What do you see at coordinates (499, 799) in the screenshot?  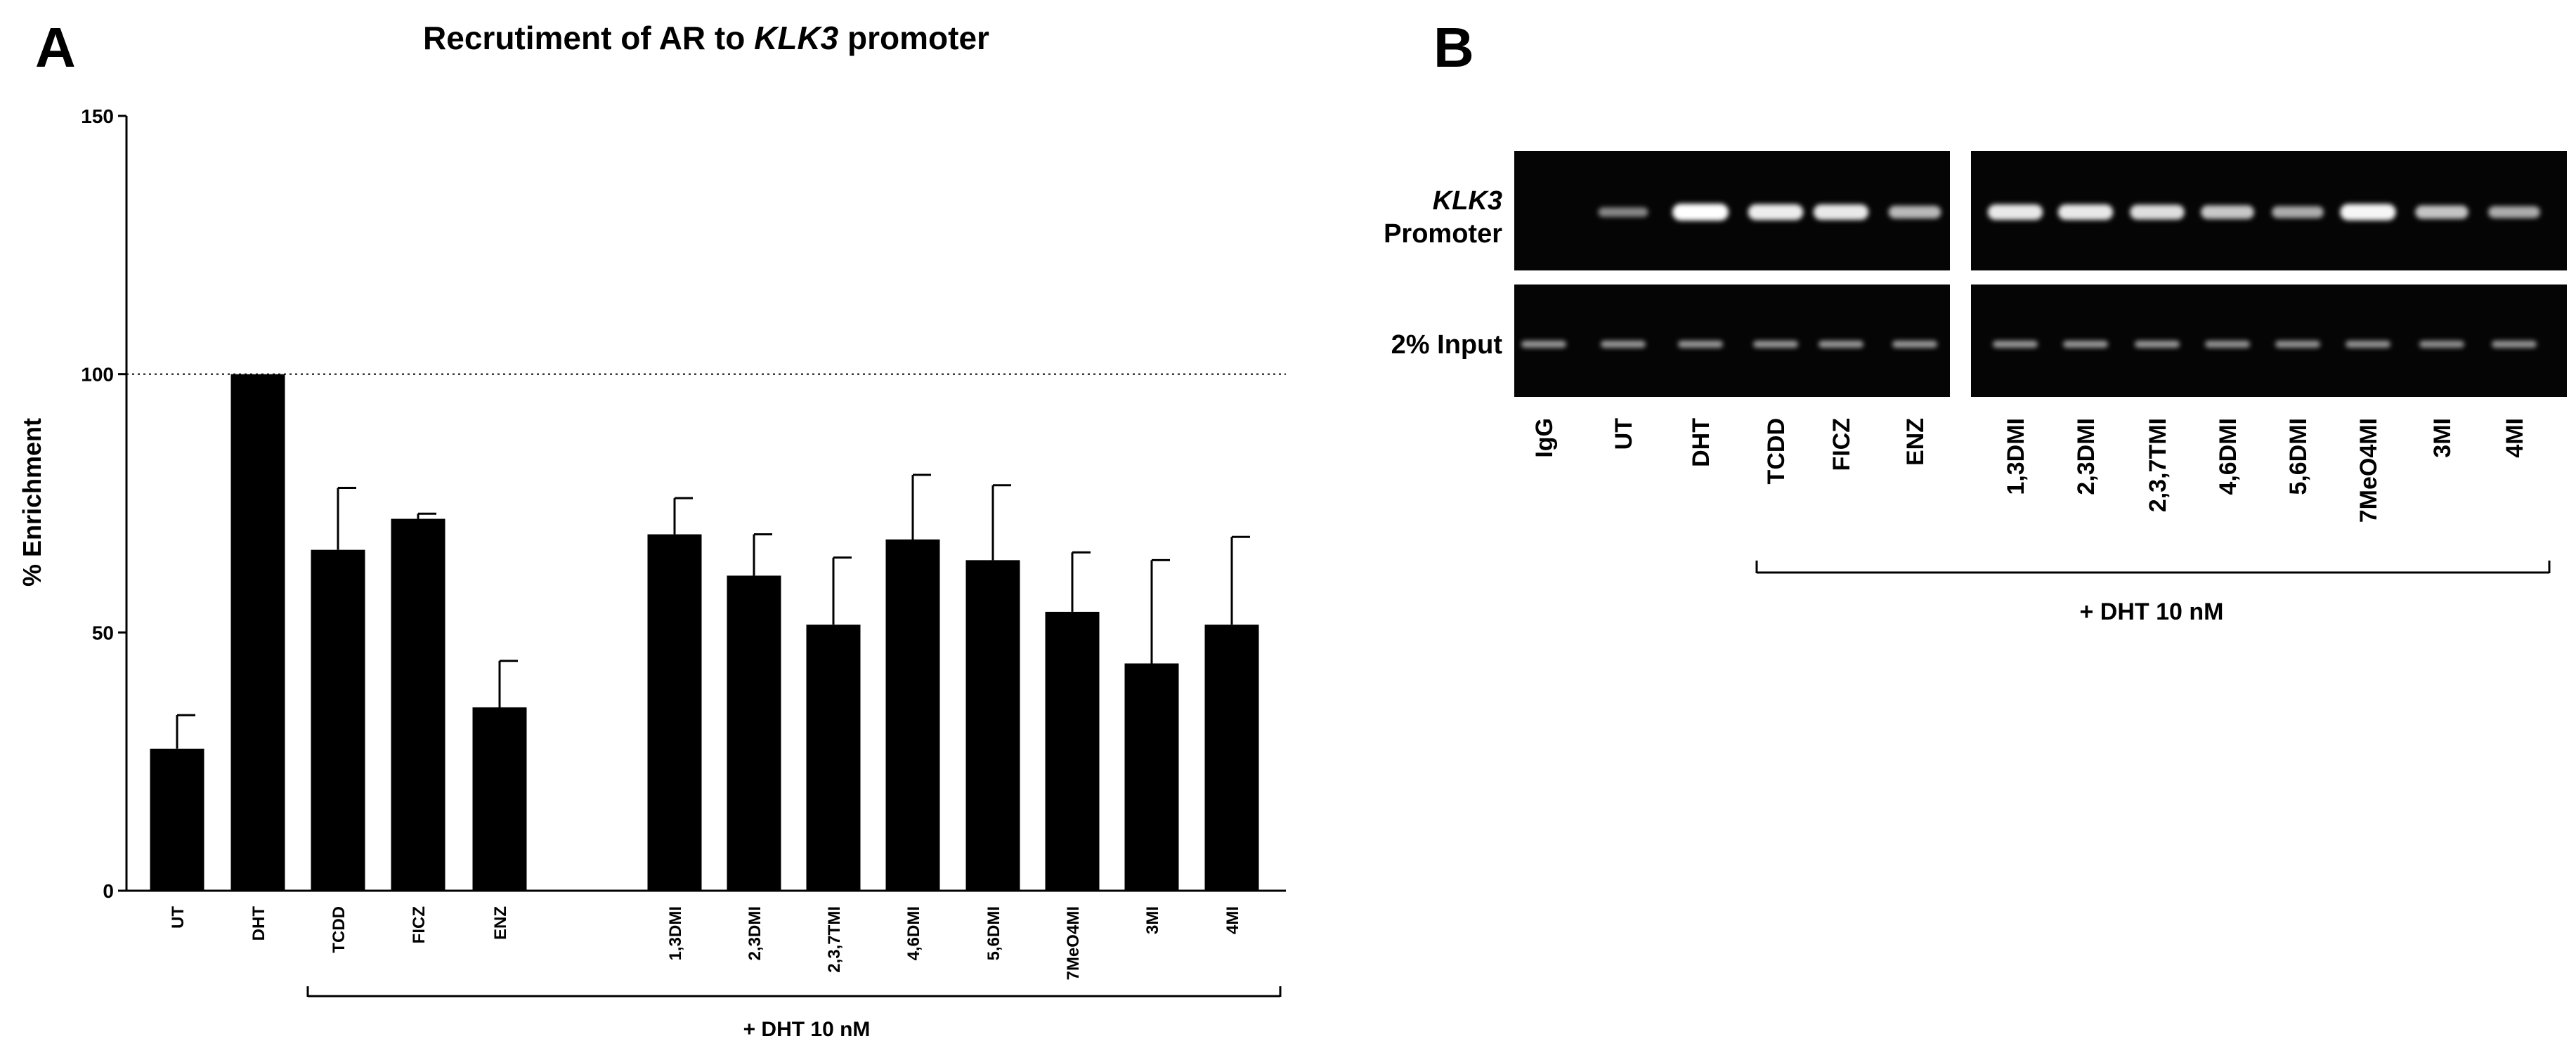 I see `bar-ENZ` at bounding box center [499, 799].